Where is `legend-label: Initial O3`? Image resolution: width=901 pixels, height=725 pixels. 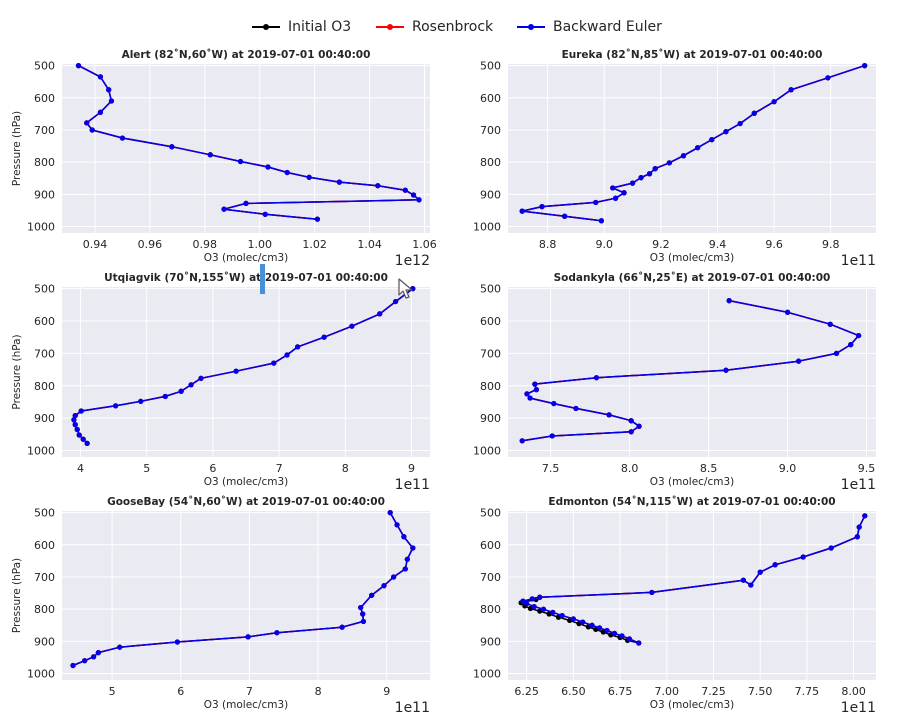 legend-label: Initial O3 is located at coordinates (320, 27).